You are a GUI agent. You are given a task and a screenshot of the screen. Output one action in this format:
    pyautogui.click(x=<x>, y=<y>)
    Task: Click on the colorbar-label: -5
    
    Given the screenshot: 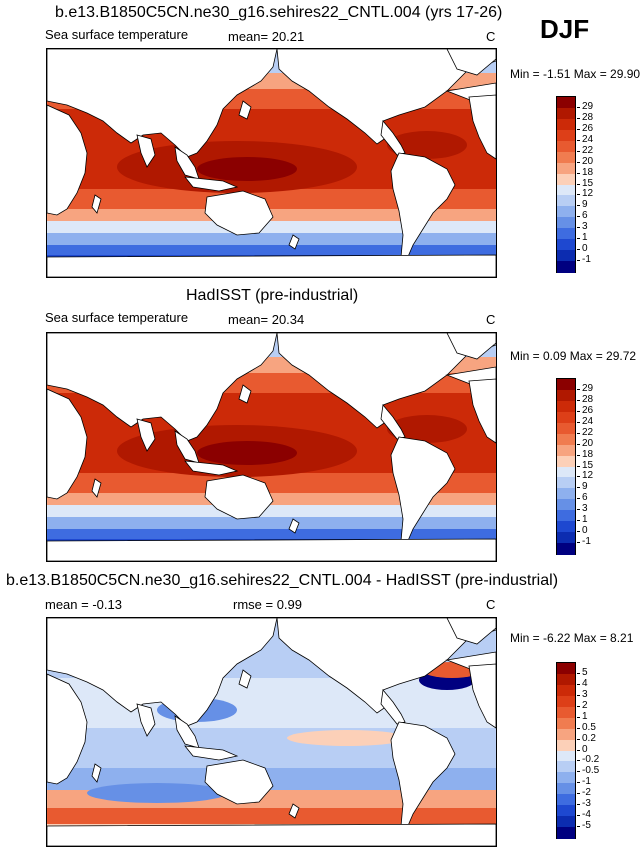 What is the action you would take?
    pyautogui.click(x=586, y=826)
    